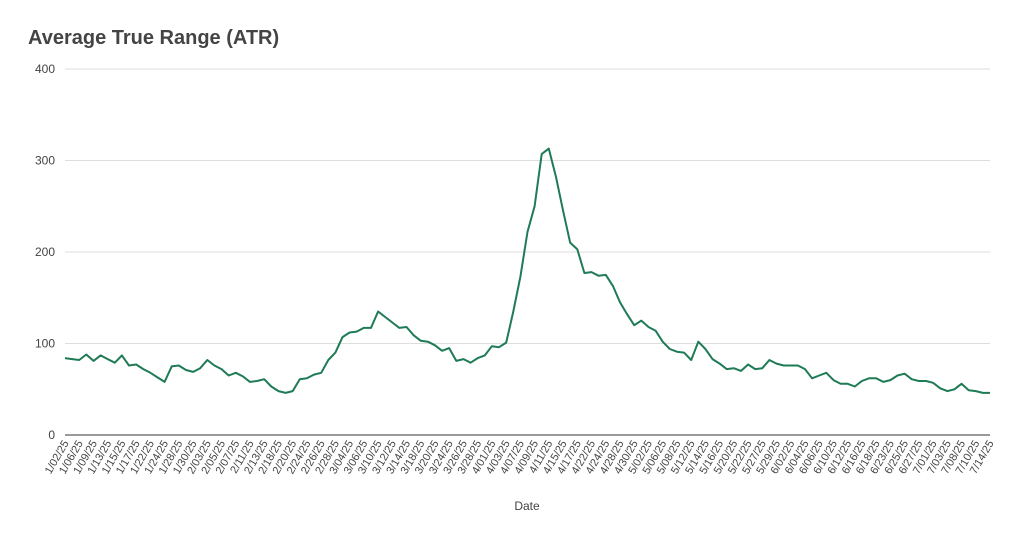  Describe the element at coordinates (527, 506) in the screenshot. I see `x-axis-label: Date` at that location.